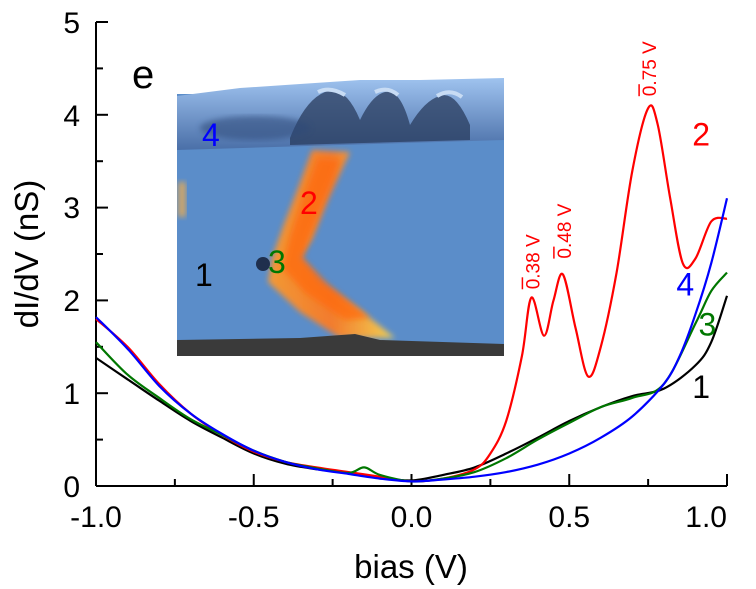 The width and height of the screenshot is (756, 589). What do you see at coordinates (412, 517) in the screenshot?
I see `x-tick-label: 0.0` at bounding box center [412, 517].